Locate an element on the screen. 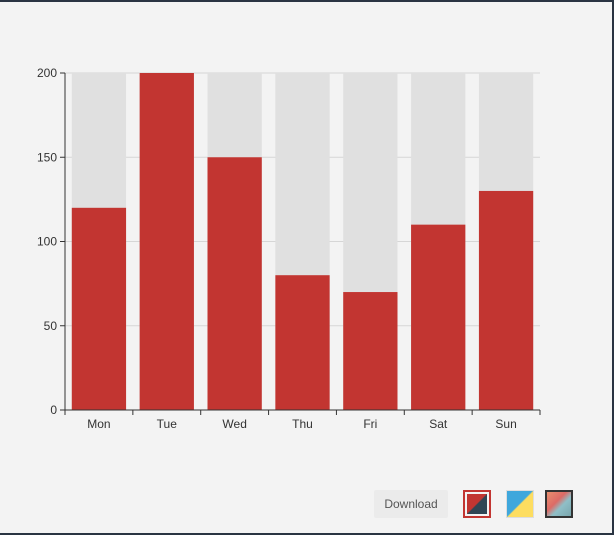 The height and width of the screenshot is (535, 614). bar-sun is located at coordinates (506, 300).